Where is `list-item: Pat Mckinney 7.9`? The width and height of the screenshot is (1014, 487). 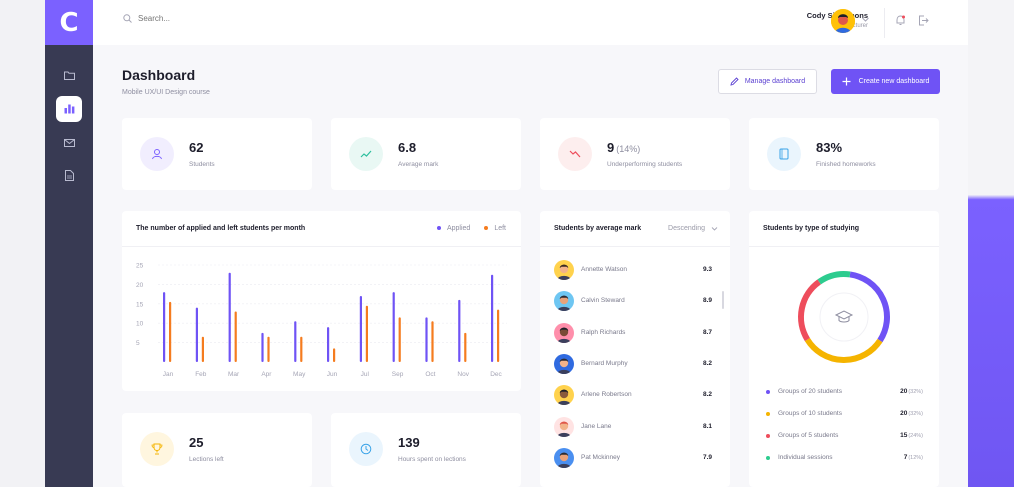
list-item: Pat Mckinney 7.9 is located at coordinates (633, 457).